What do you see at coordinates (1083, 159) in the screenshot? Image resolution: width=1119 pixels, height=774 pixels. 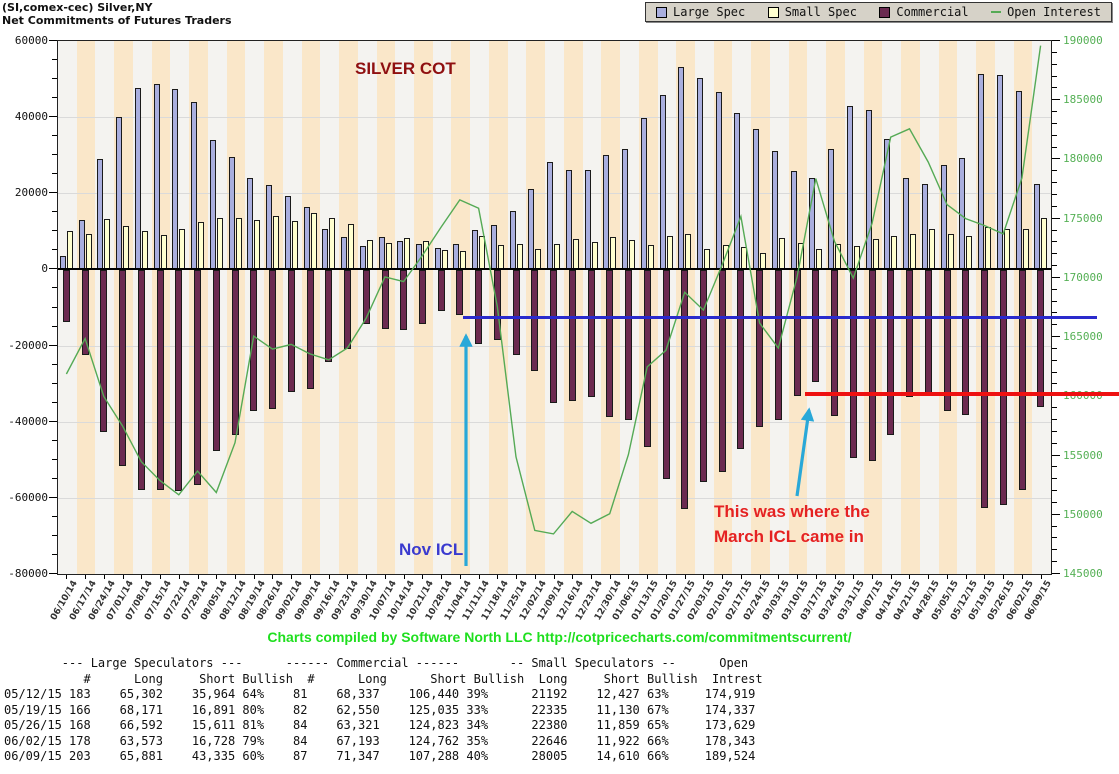 I see `axis-label-right: 180000` at bounding box center [1083, 159].